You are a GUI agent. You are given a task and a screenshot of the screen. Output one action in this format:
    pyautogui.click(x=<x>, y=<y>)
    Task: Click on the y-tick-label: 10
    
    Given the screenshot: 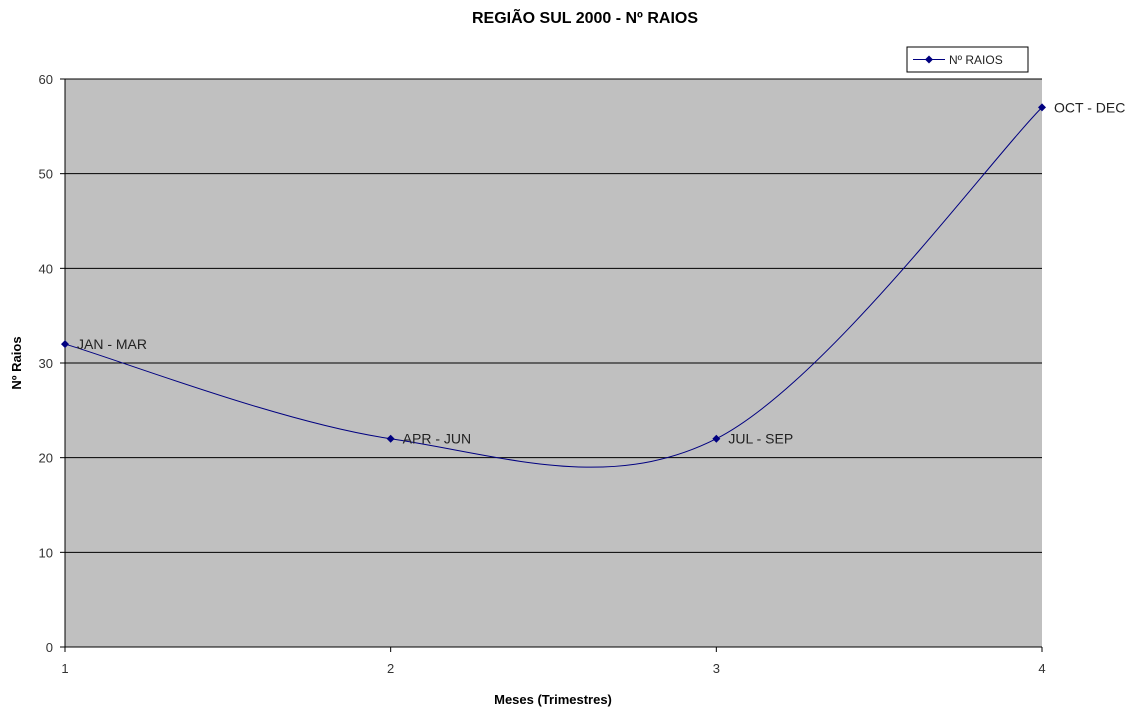 What is the action you would take?
    pyautogui.click(x=46, y=552)
    